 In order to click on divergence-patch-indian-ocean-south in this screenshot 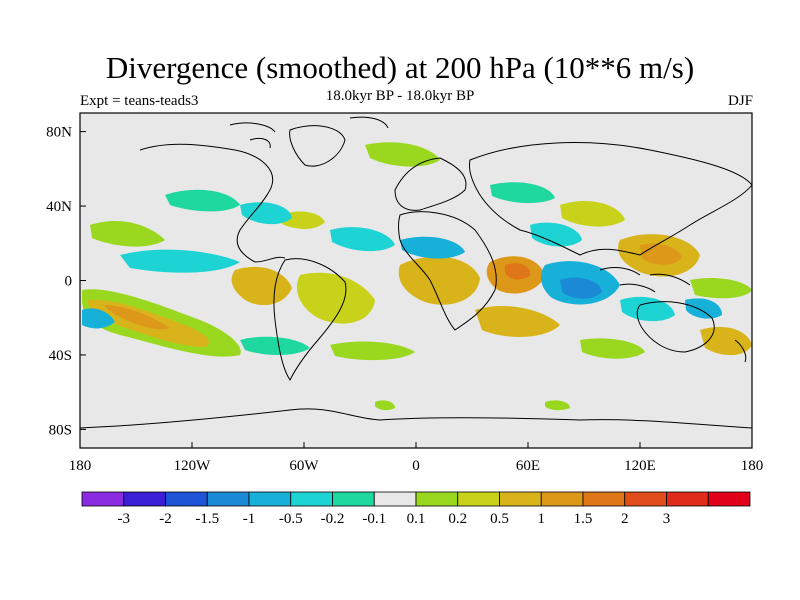, I will do `click(517, 321)`.